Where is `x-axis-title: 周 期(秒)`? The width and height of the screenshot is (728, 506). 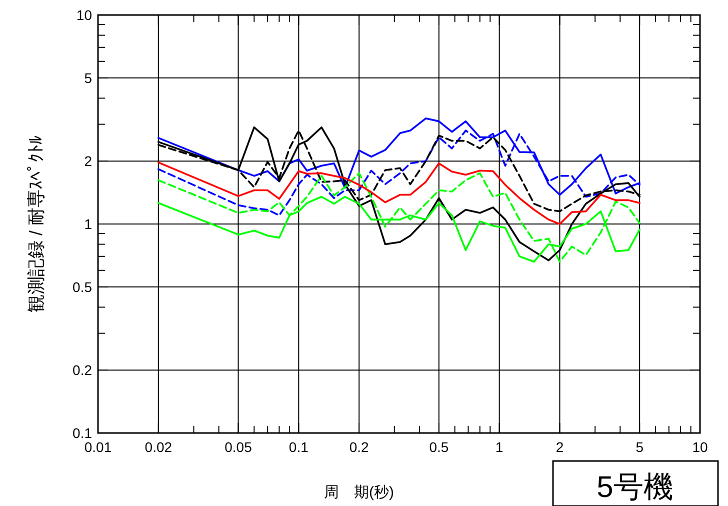 x-axis-title: 周 期(秒) is located at coordinates (359, 492).